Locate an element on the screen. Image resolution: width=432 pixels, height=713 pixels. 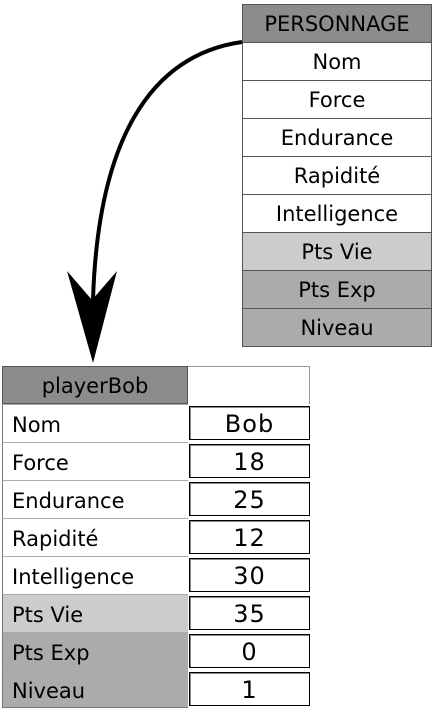
instance-row-rapidite: Rapidité 12 is located at coordinates (157, 537).